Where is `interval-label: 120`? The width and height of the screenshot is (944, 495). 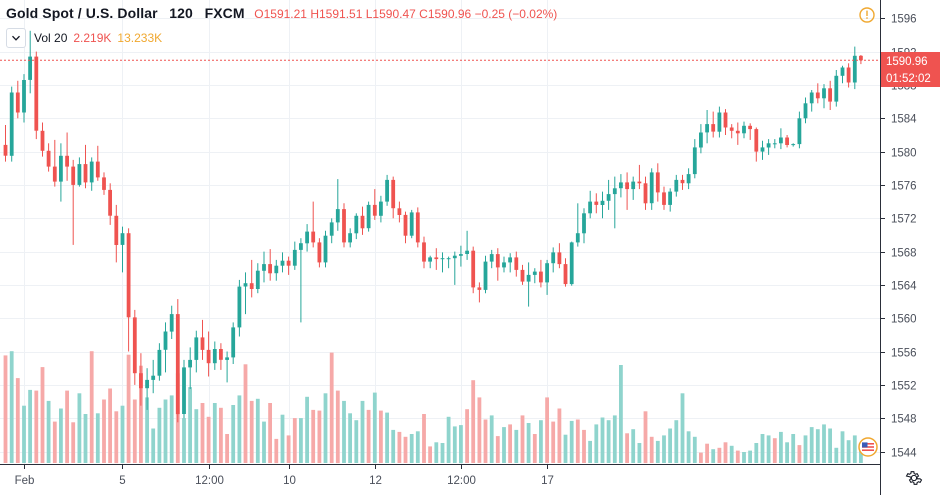
interval-label: 120 is located at coordinates (181, 13).